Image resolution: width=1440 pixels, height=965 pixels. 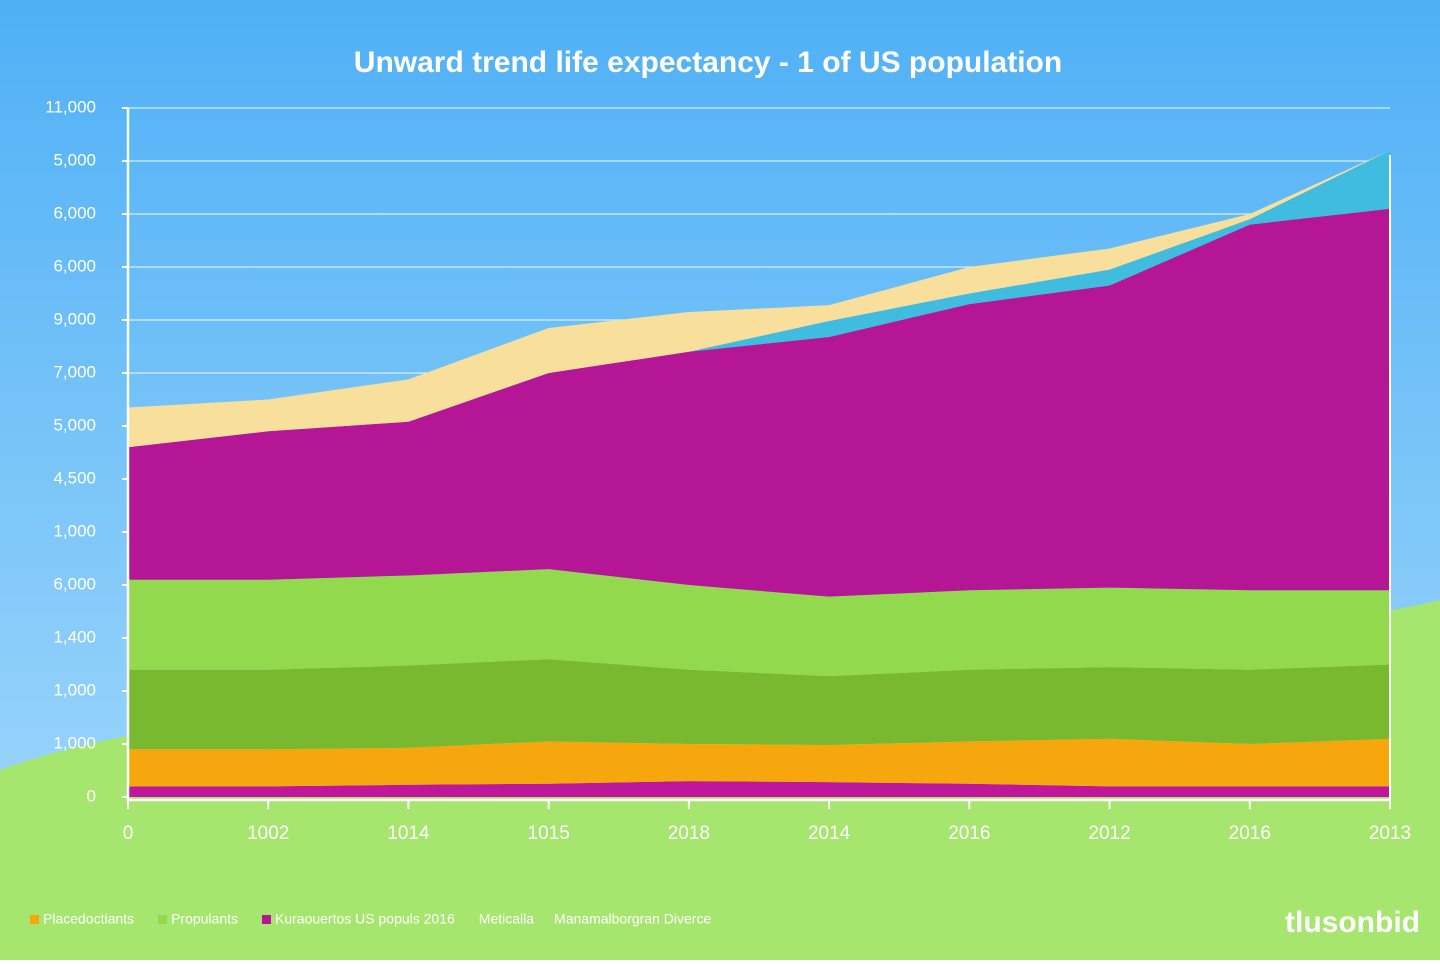 I want to click on y-tick-label: 0, so click(x=91, y=795).